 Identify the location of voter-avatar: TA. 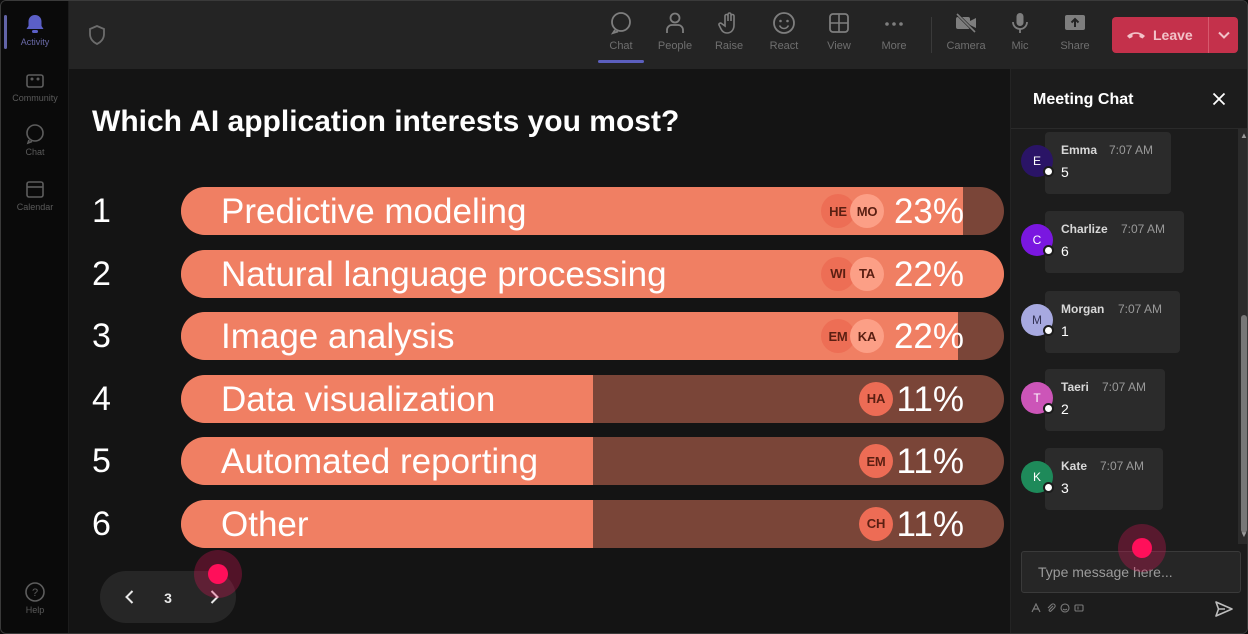
(867, 273).